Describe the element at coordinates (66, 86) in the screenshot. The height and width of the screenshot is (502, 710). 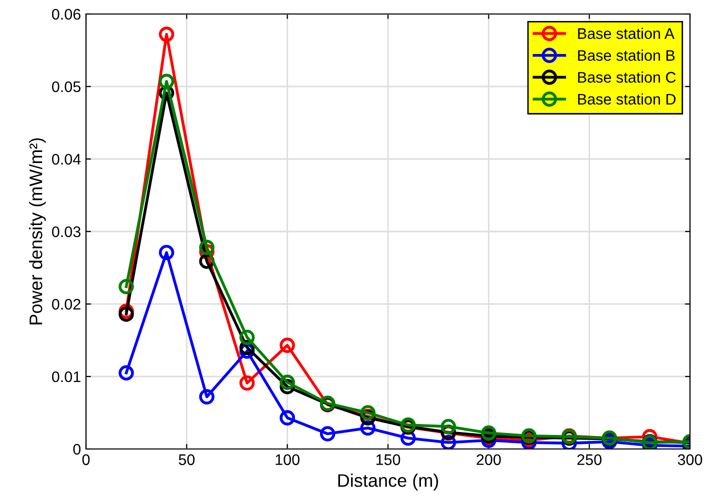
I see `y-tick-label: 0.05` at that location.